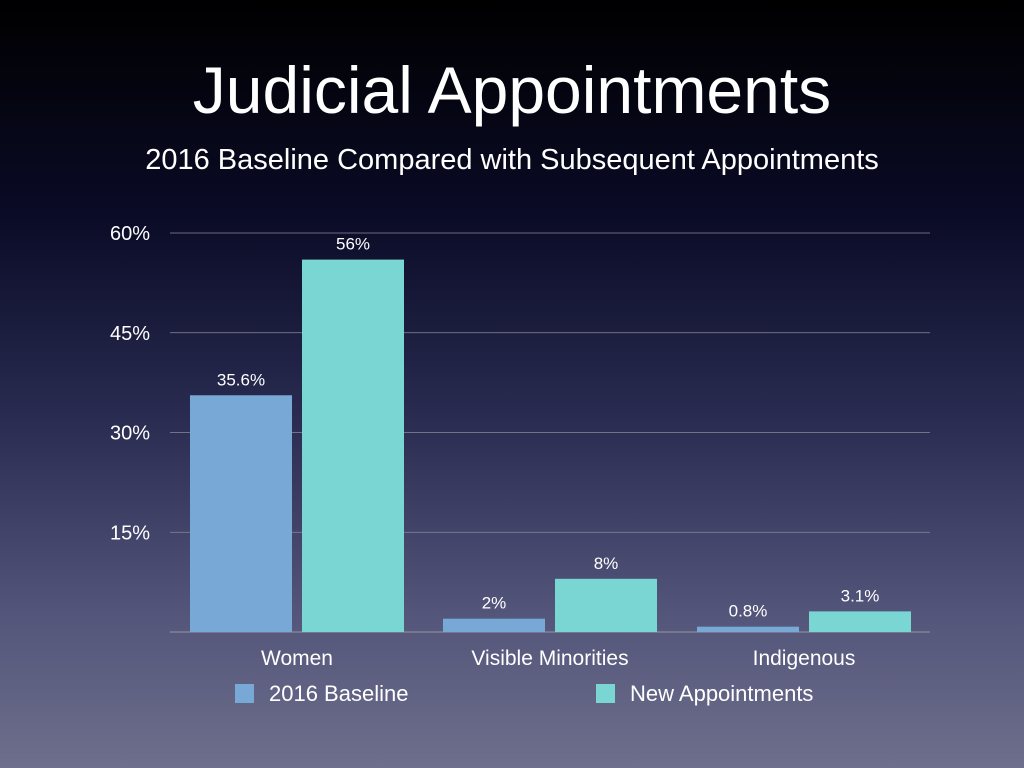  I want to click on data-label: 3.1%, so click(860, 595).